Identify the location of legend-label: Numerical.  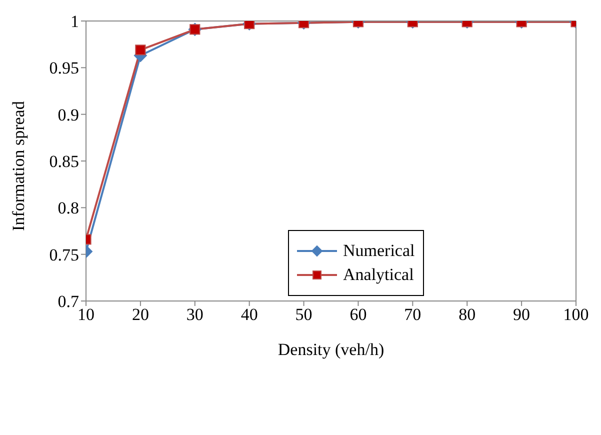
(379, 251).